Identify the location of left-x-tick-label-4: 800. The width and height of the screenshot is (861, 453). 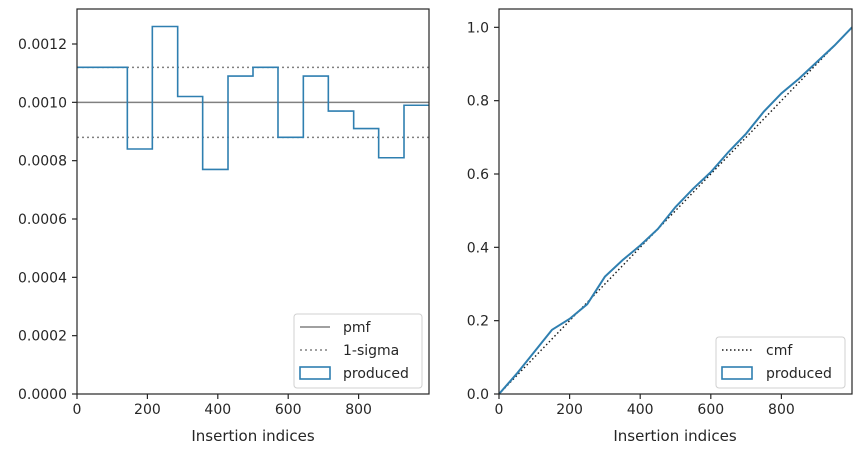
(358, 410).